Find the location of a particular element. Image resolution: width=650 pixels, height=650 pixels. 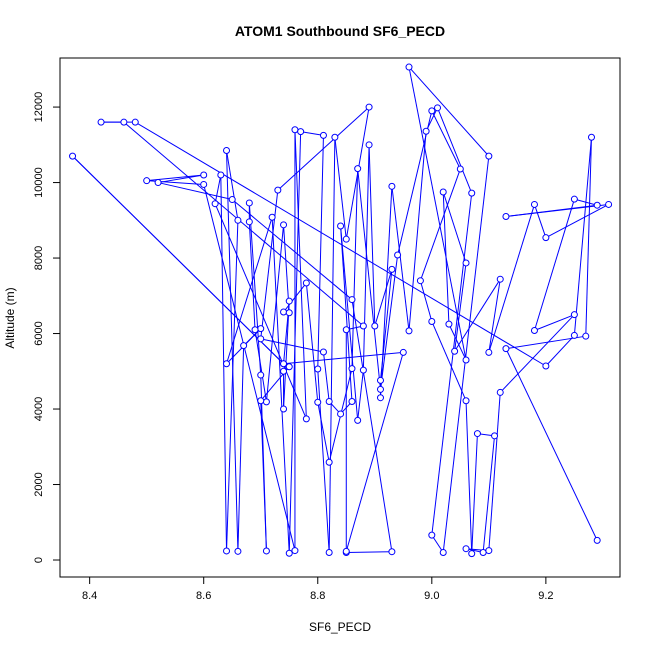

x-tick-label: 8.8 is located at coordinates (317, 596).